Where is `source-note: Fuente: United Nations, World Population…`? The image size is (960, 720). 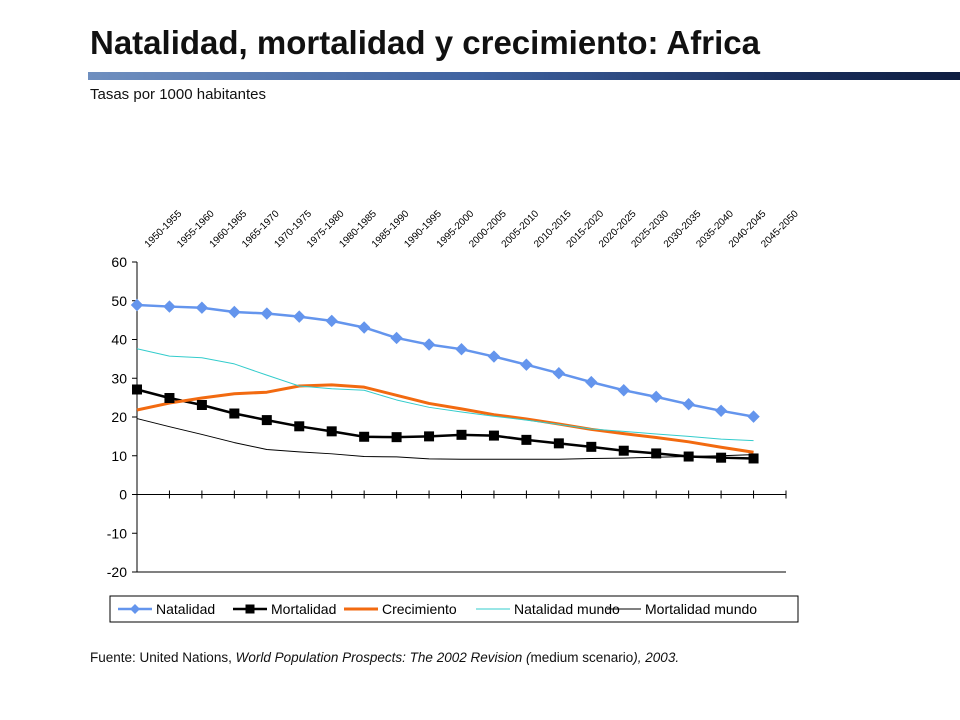
source-note: Fuente: United Nations, World Population… is located at coordinates (384, 657).